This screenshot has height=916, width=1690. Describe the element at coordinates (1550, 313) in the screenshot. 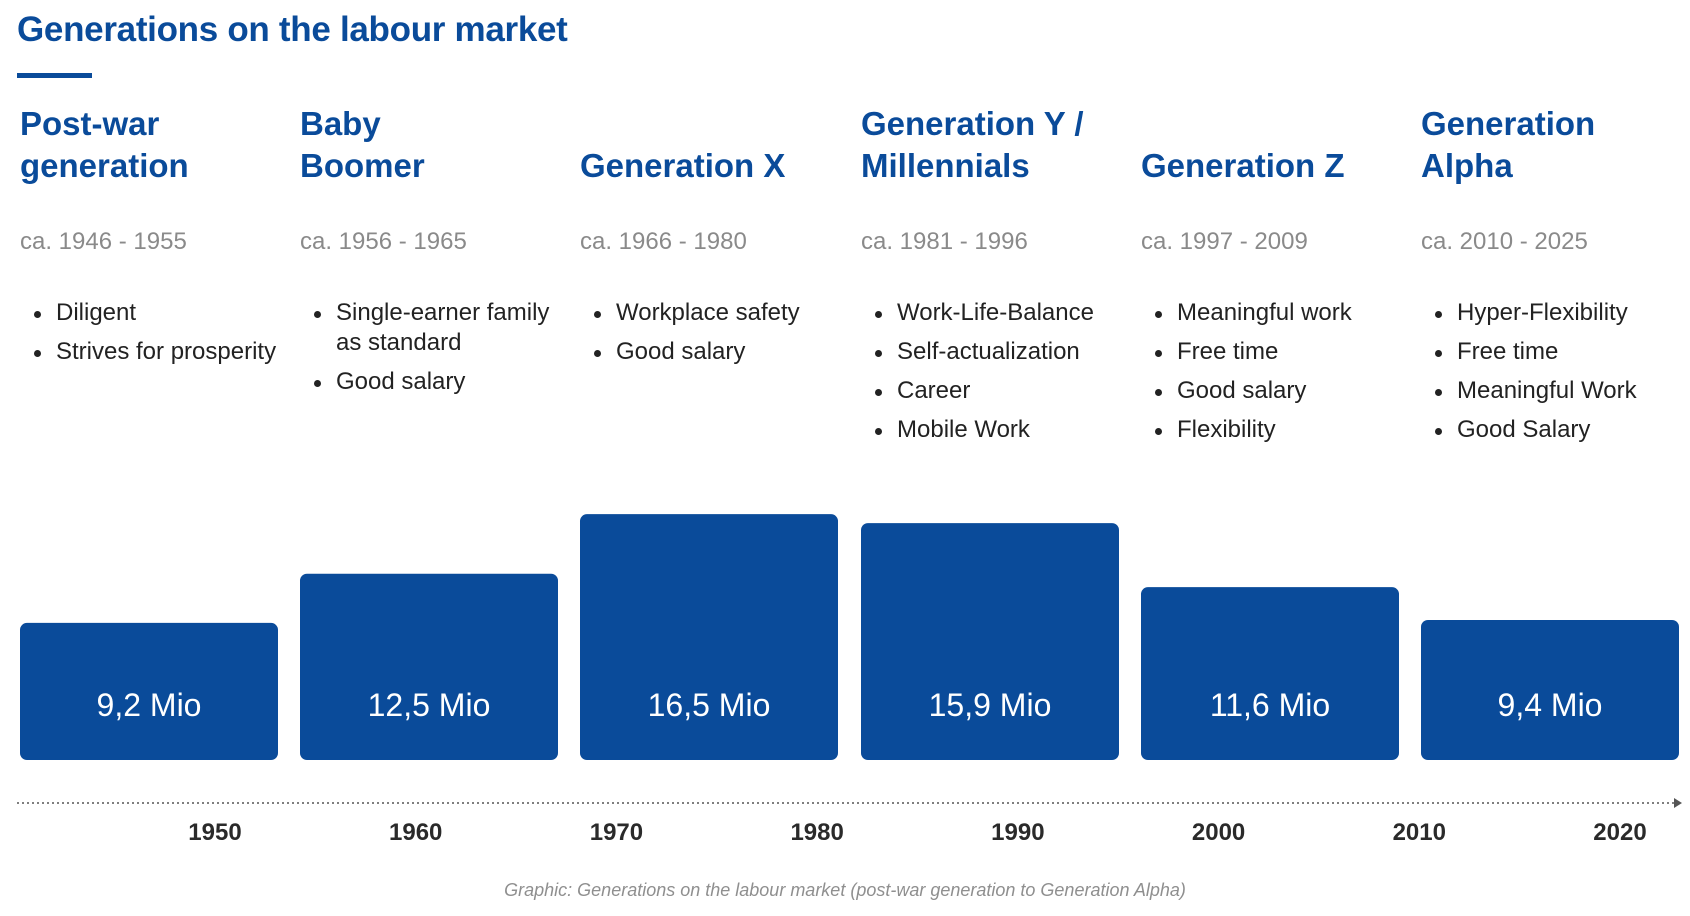

I see `trait-item: Hyper-Flexibility` at that location.